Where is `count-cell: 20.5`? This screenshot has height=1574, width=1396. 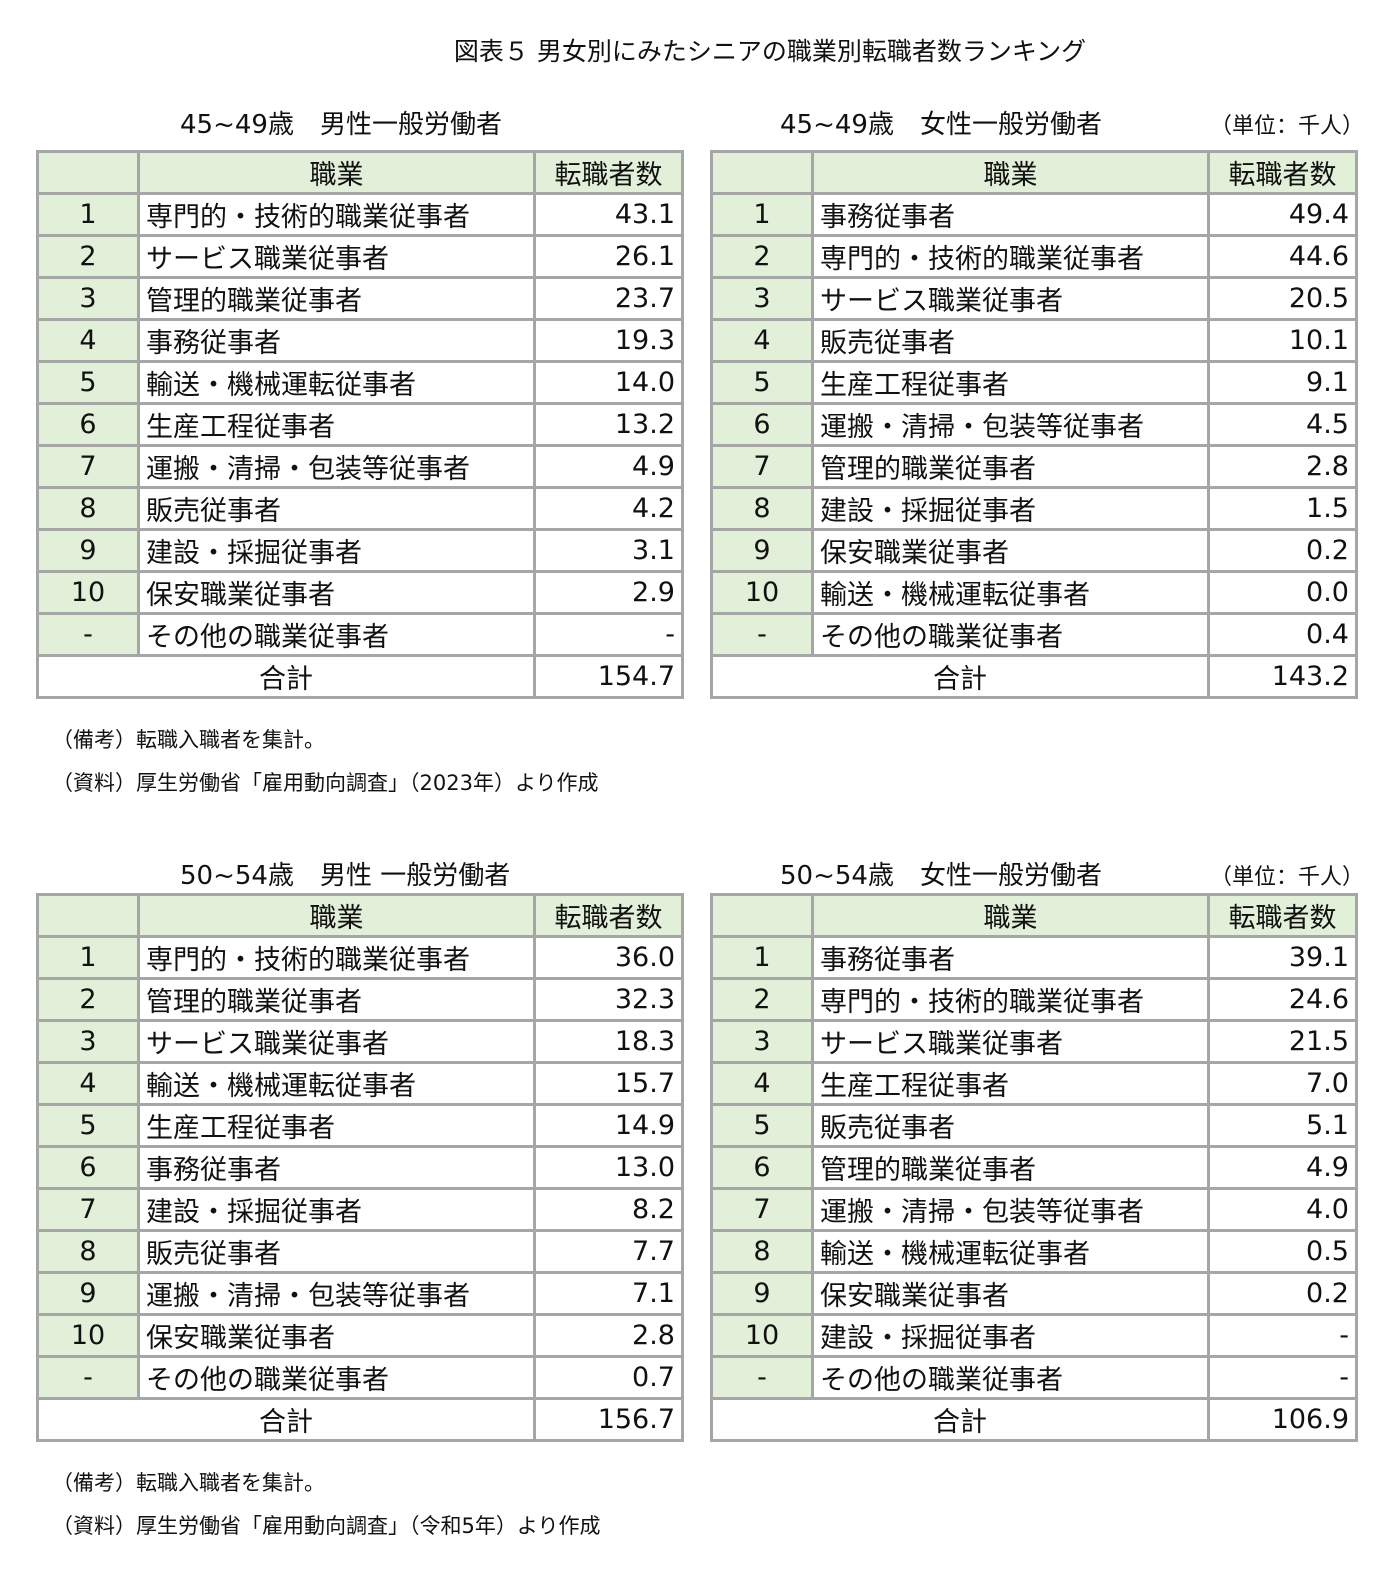
count-cell: 20.5 is located at coordinates (1282, 298).